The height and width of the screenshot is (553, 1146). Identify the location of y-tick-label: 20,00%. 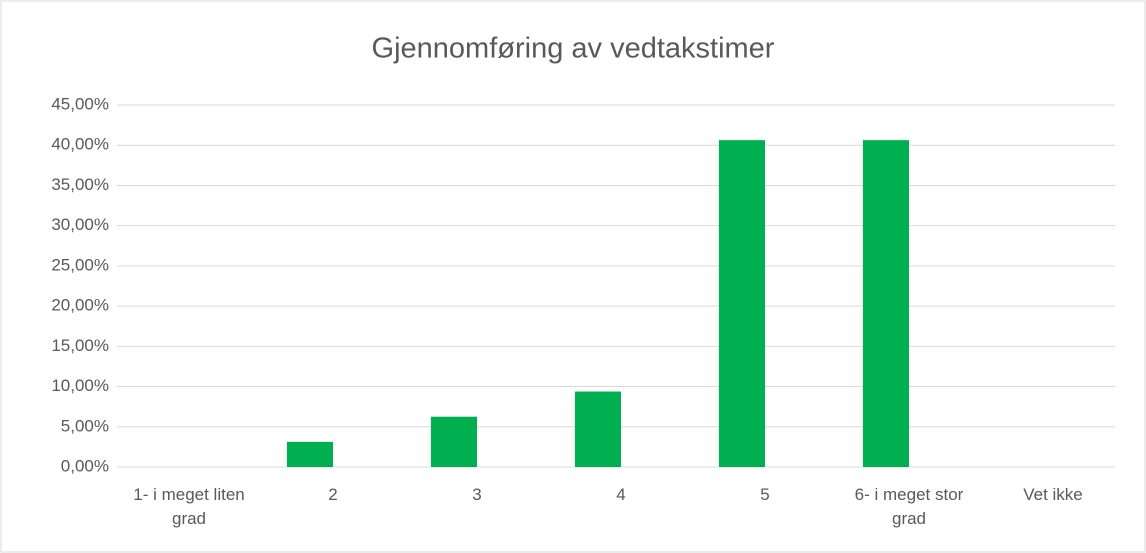
(80, 305).